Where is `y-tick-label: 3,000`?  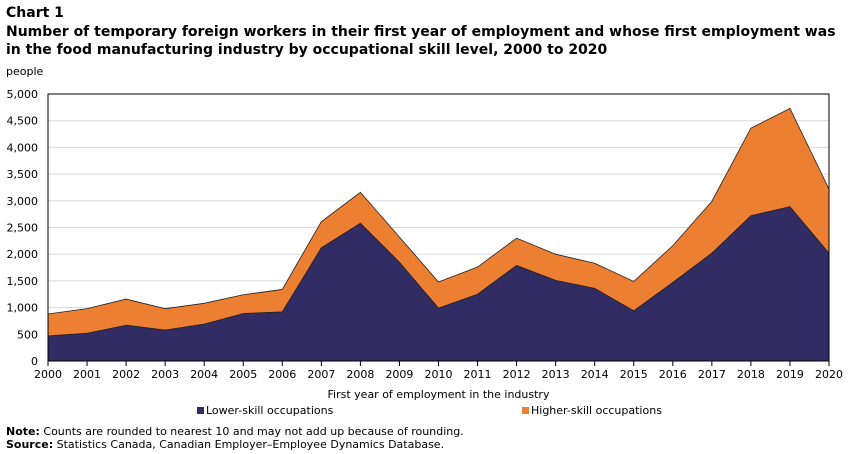 y-tick-label: 3,000 is located at coordinates (23, 201).